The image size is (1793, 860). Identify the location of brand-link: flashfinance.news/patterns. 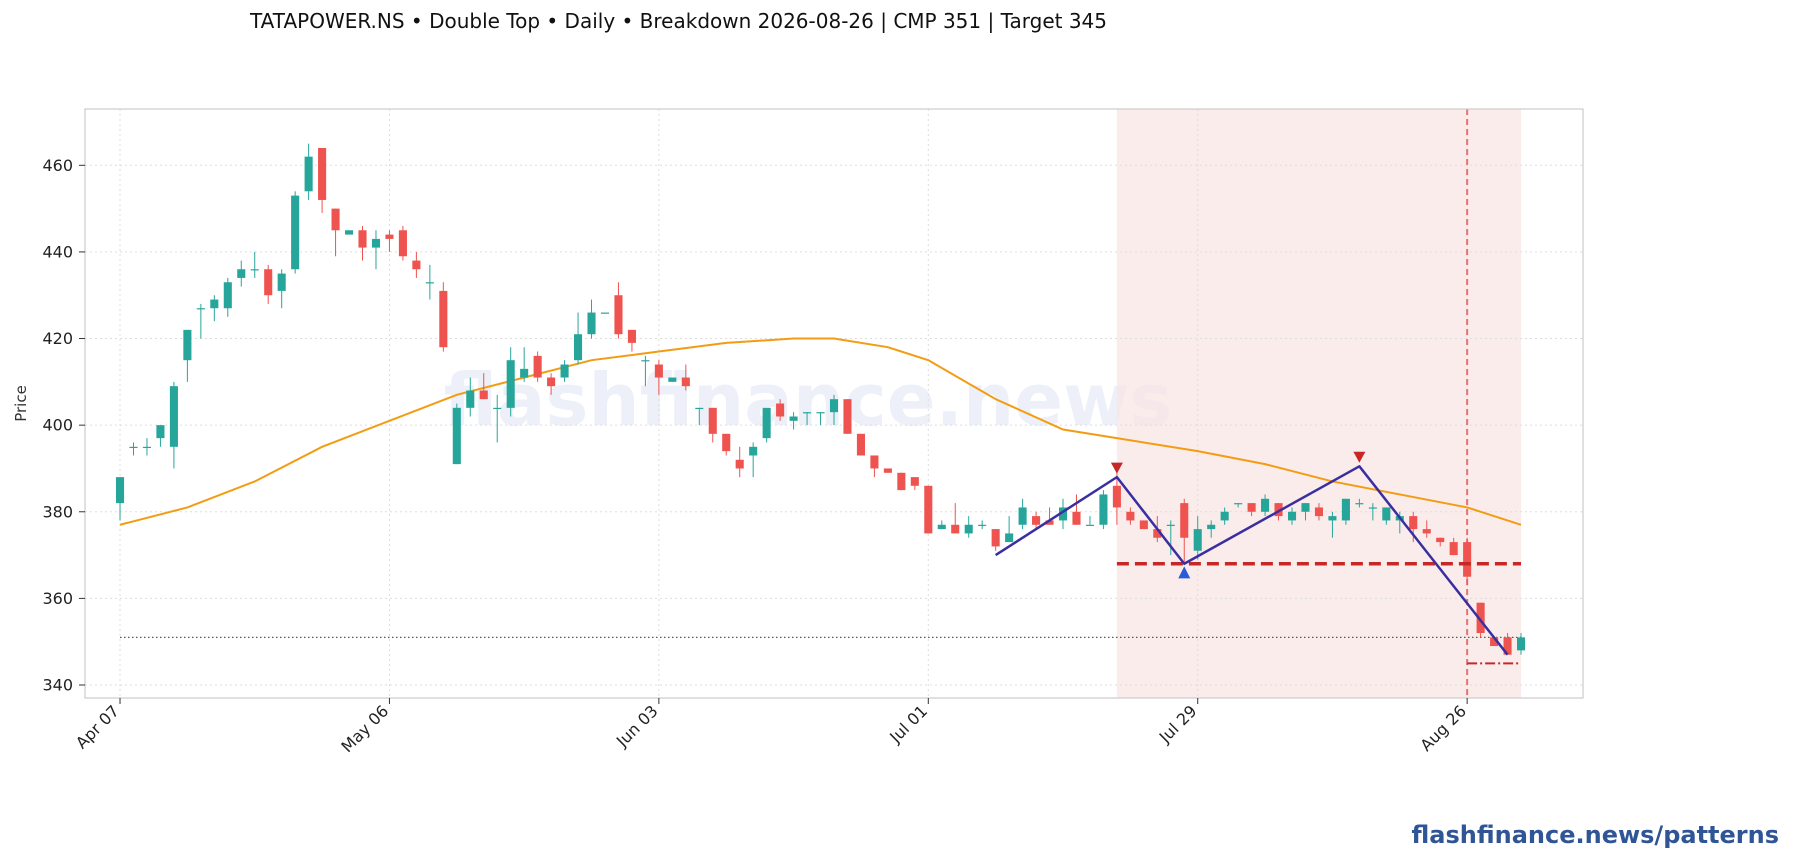
(1595, 835).